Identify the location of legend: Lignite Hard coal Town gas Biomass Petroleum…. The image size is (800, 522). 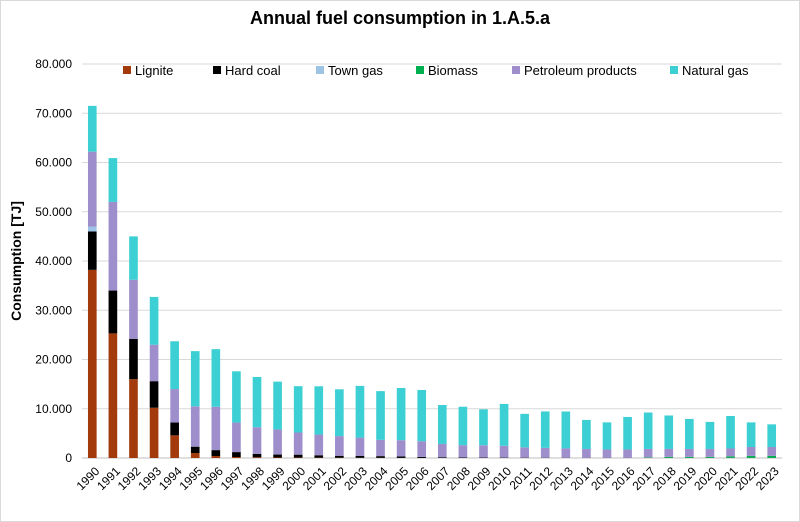
(436, 70).